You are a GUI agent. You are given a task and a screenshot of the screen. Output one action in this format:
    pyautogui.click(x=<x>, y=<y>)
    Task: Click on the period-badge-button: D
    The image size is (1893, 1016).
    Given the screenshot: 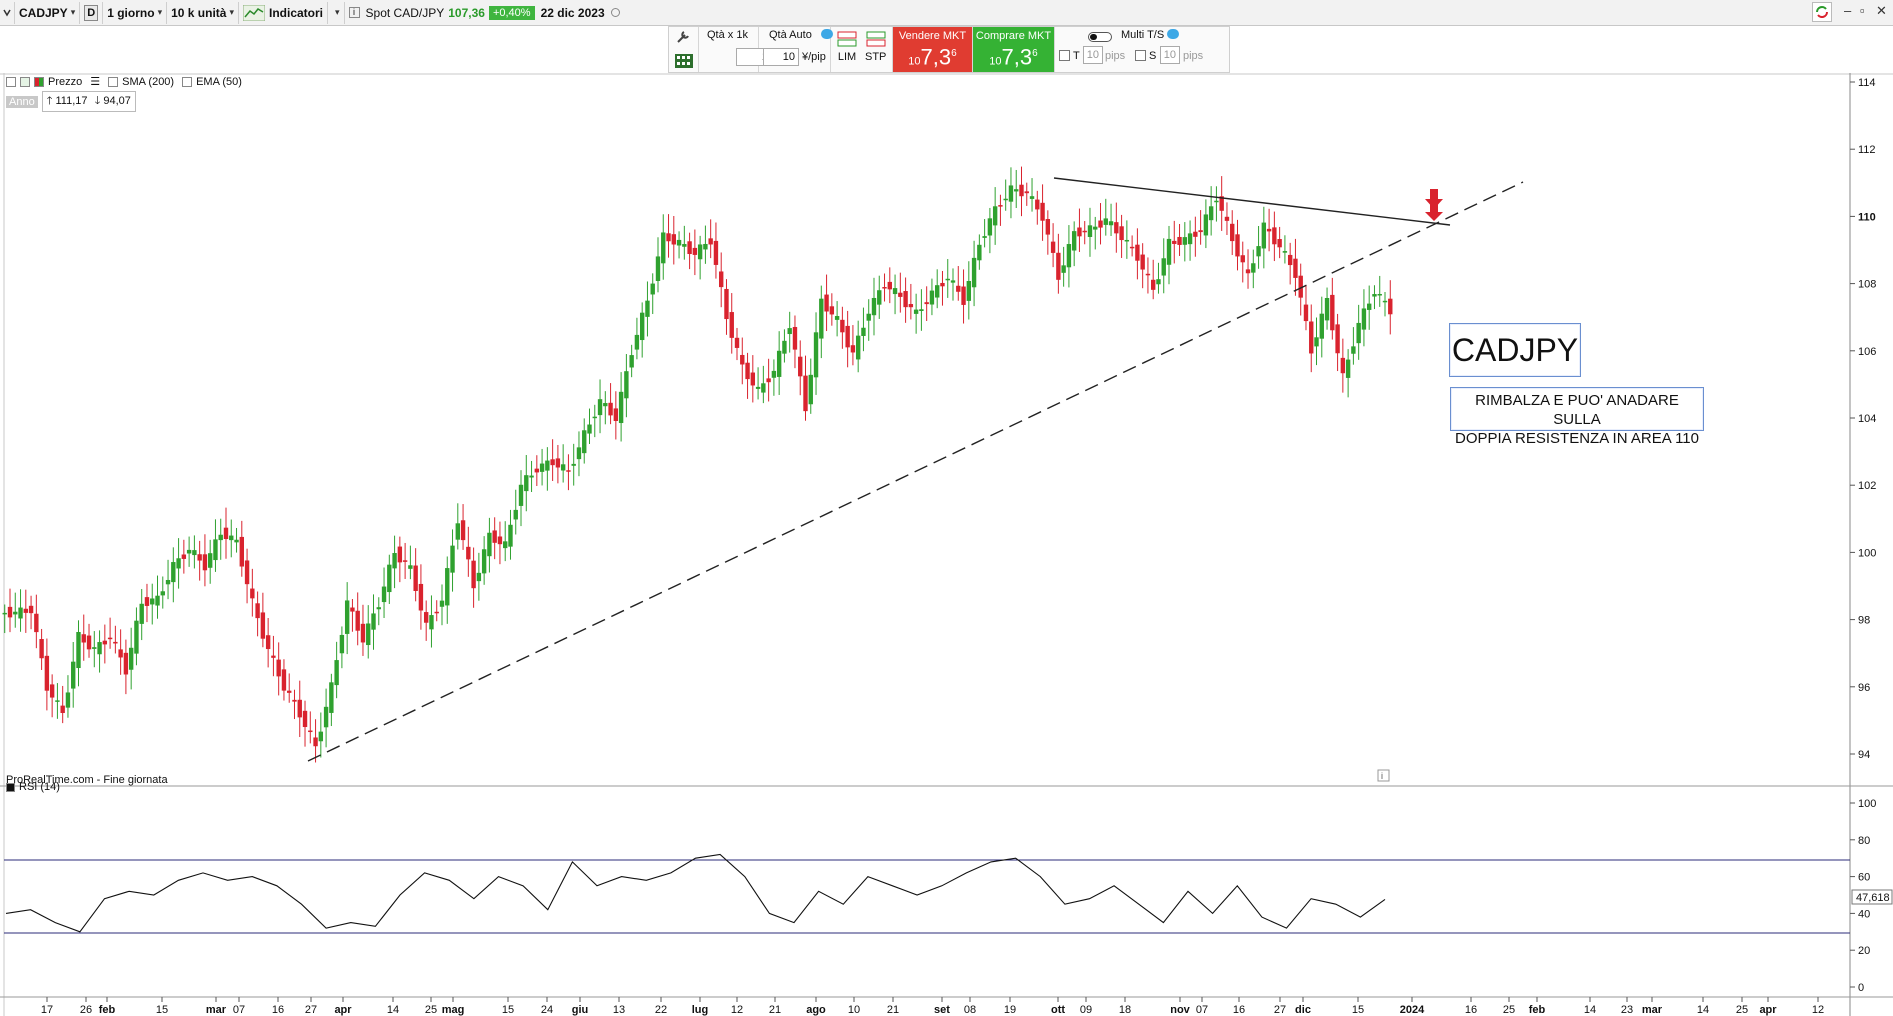 What is the action you would take?
    pyautogui.click(x=92, y=12)
    